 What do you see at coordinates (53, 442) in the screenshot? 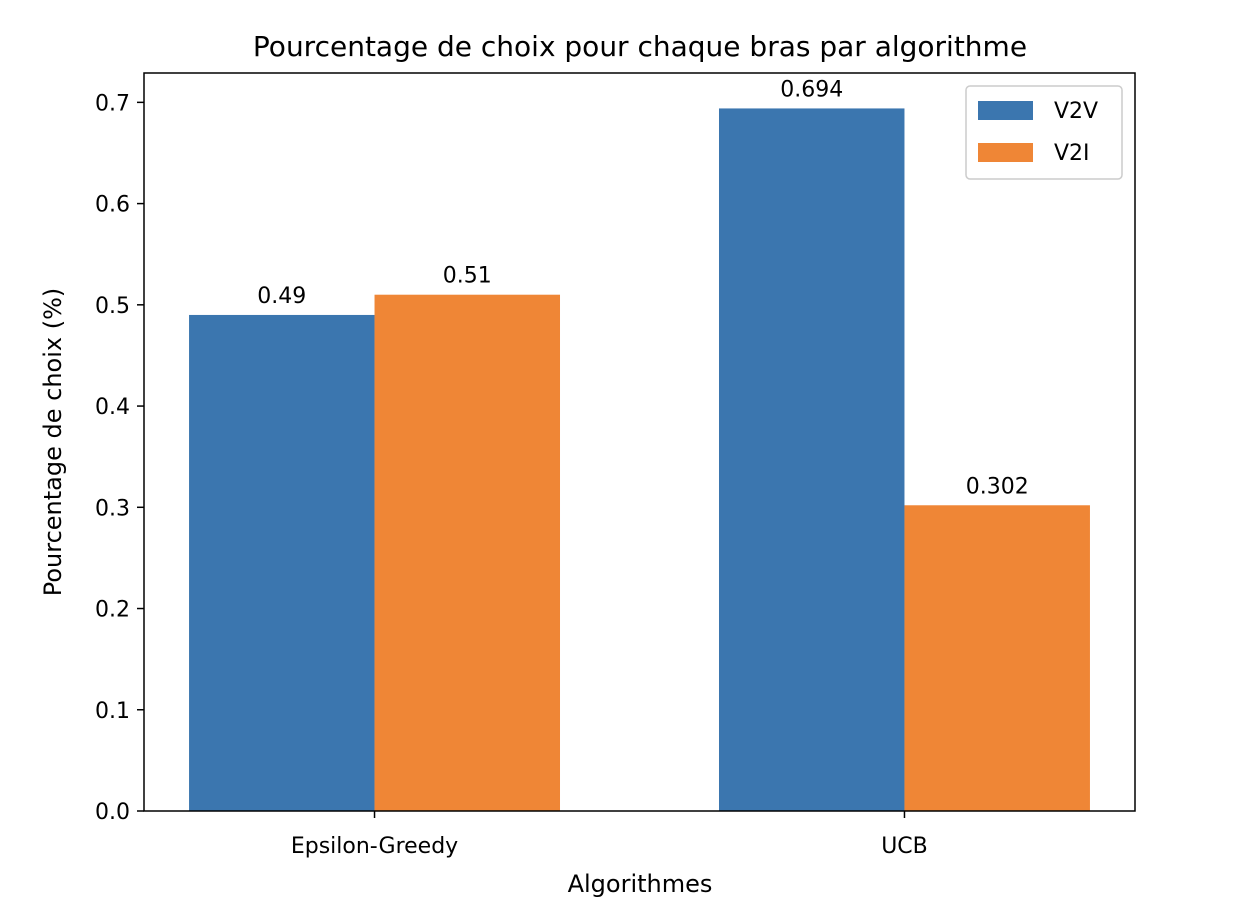
I see `y-axis-label: Pourcentage de choix (%)` at bounding box center [53, 442].